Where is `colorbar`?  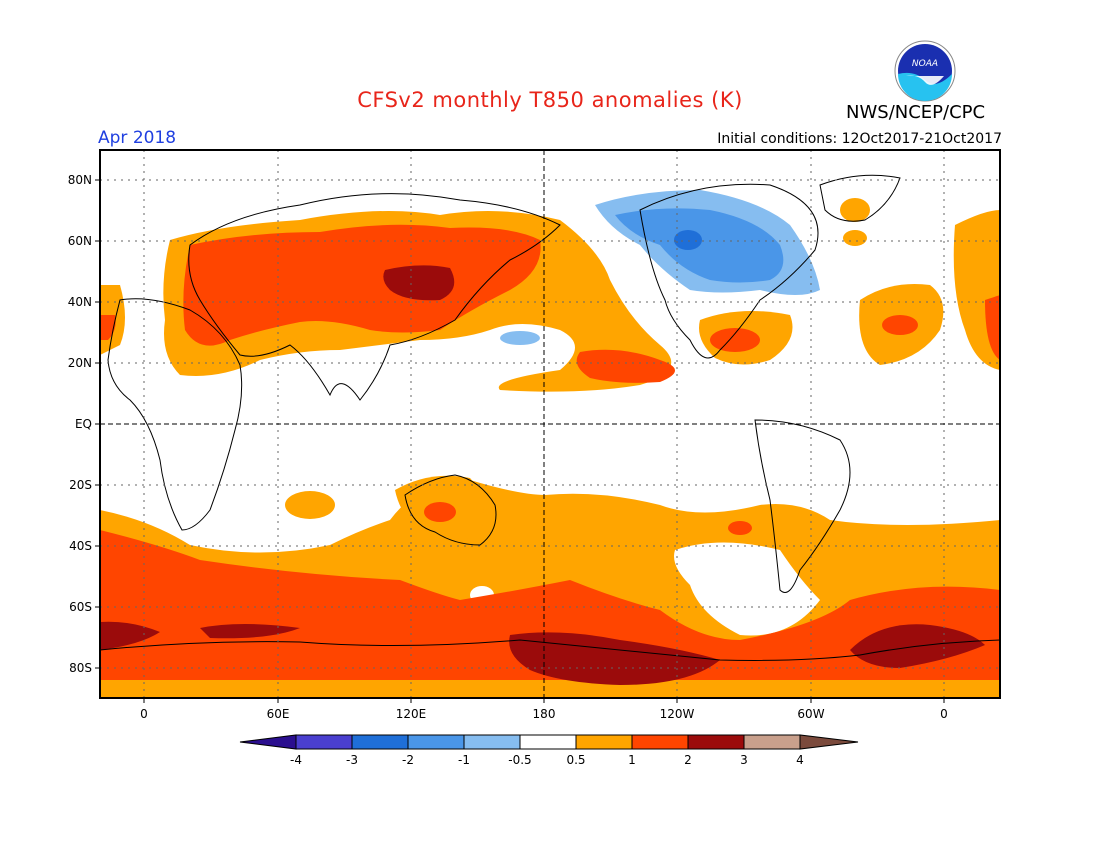
colorbar is located at coordinates (549, 742).